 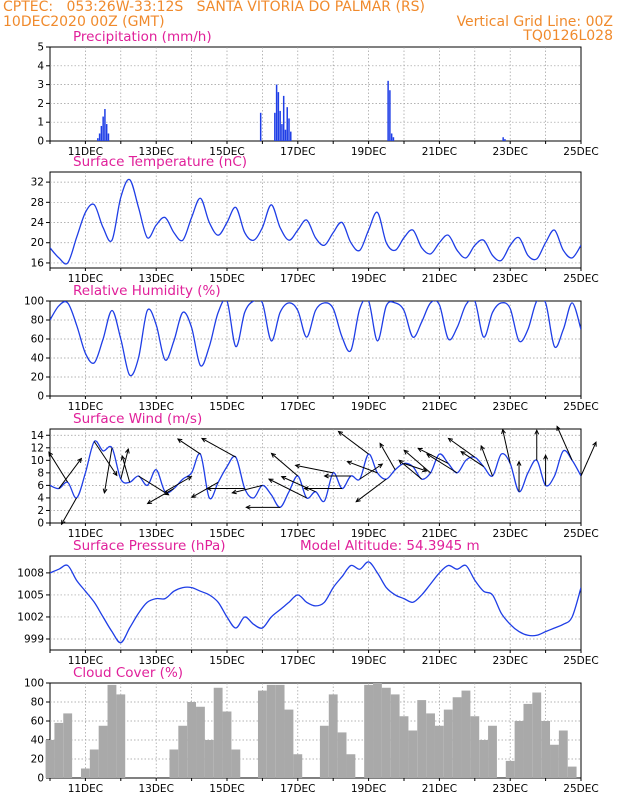 What do you see at coordinates (37, 461) in the screenshot?
I see `y-tick-label: 10` at bounding box center [37, 461].